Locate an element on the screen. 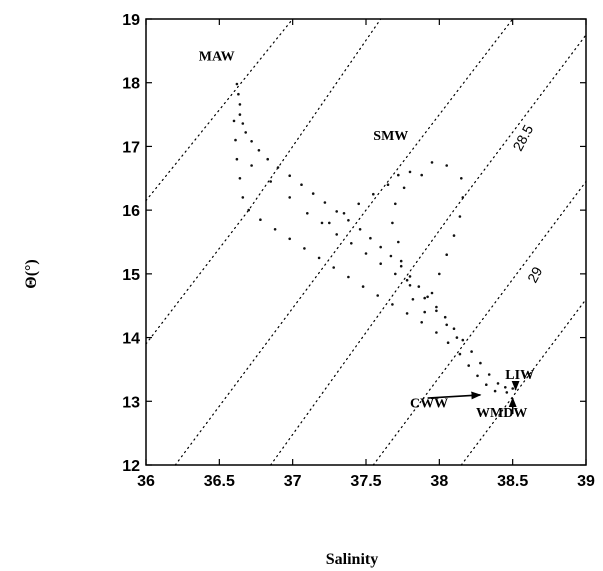 This screenshot has width=603, height=571. y-tick-label: 14 is located at coordinates (131, 339).